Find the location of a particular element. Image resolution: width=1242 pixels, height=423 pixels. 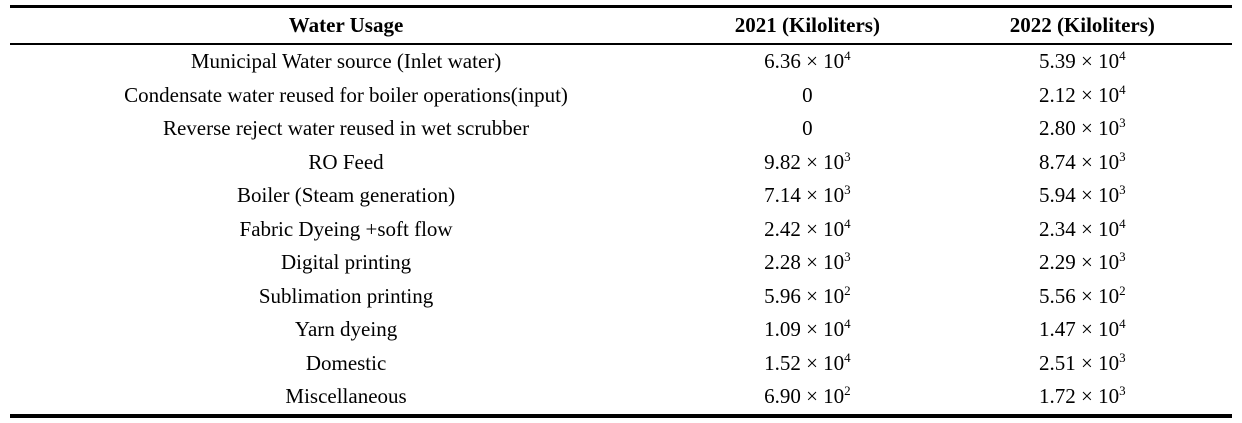

col-header-2022: 2022 (Kiloliters) is located at coordinates (1082, 25).